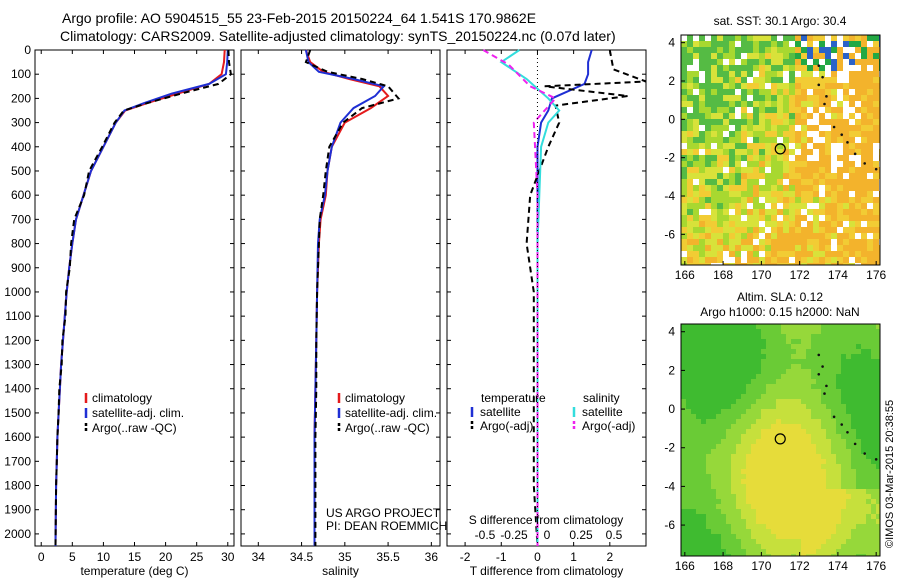 Image resolution: width=900 pixels, height=580 pixels. What do you see at coordinates (780, 439) in the screenshot?
I see `profile-location-marker` at bounding box center [780, 439].